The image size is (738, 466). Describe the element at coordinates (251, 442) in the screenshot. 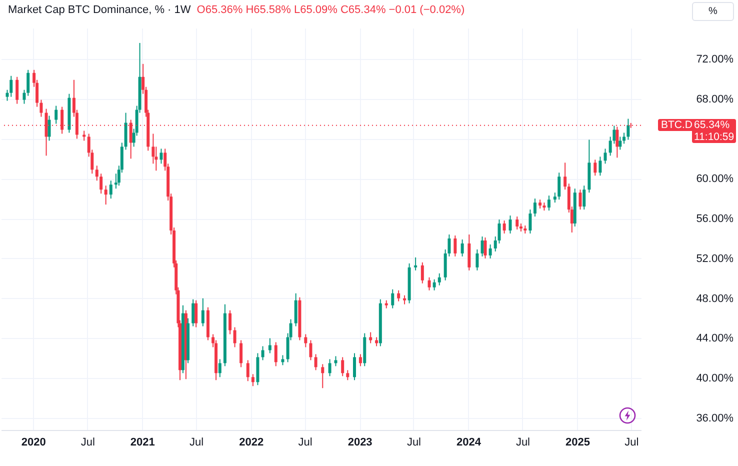

I see `x-tick-label: 2022` at that location.